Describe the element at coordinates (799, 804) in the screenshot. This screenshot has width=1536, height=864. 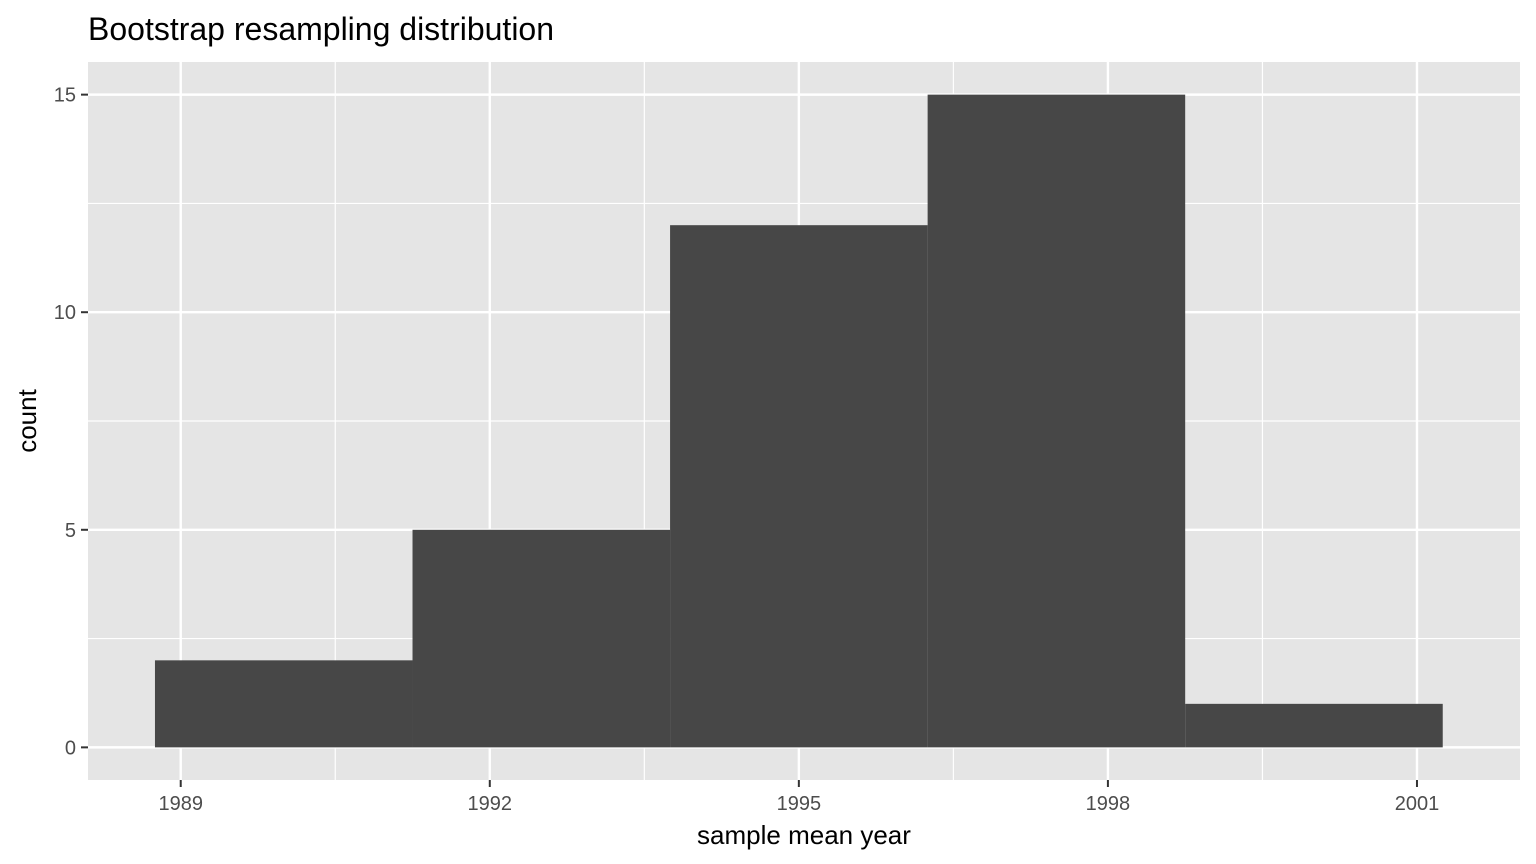
I see `x-tick-label: 1995` at that location.